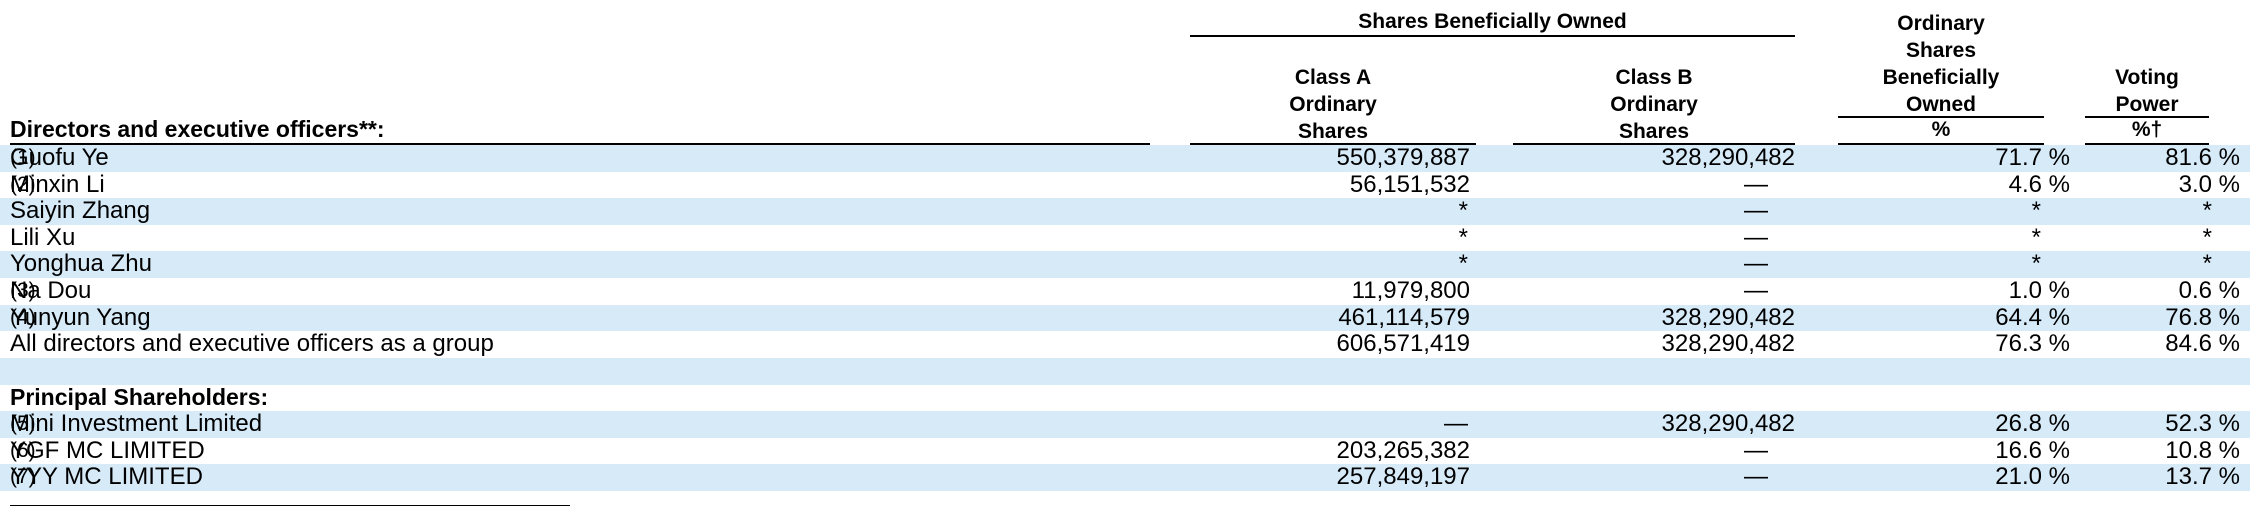 The width and height of the screenshot is (2264, 508). I want to click on col-vote-header-line1: Voting, so click(2147, 77).